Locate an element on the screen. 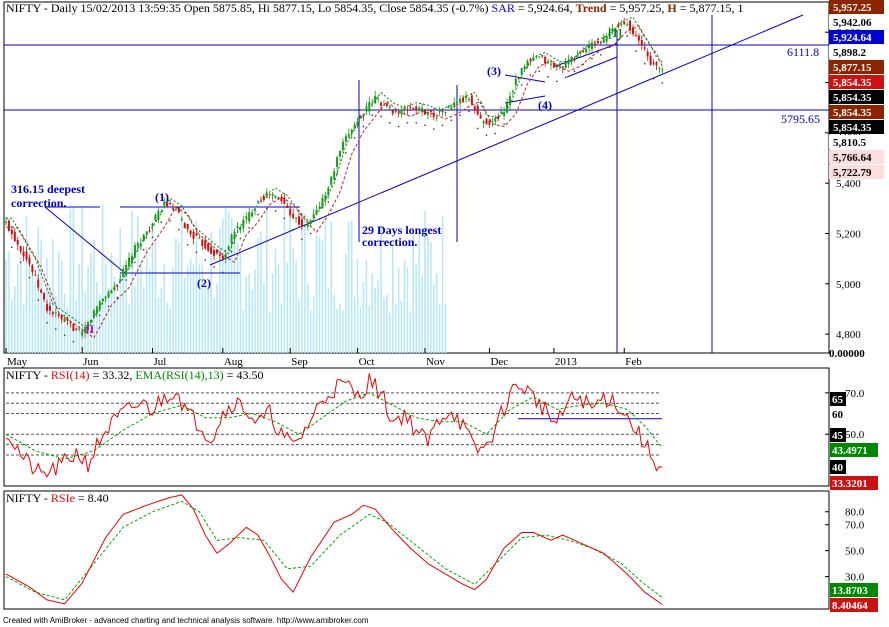 The width and height of the screenshot is (889, 627). header-trend-label: Trend is located at coordinates (591, 8).